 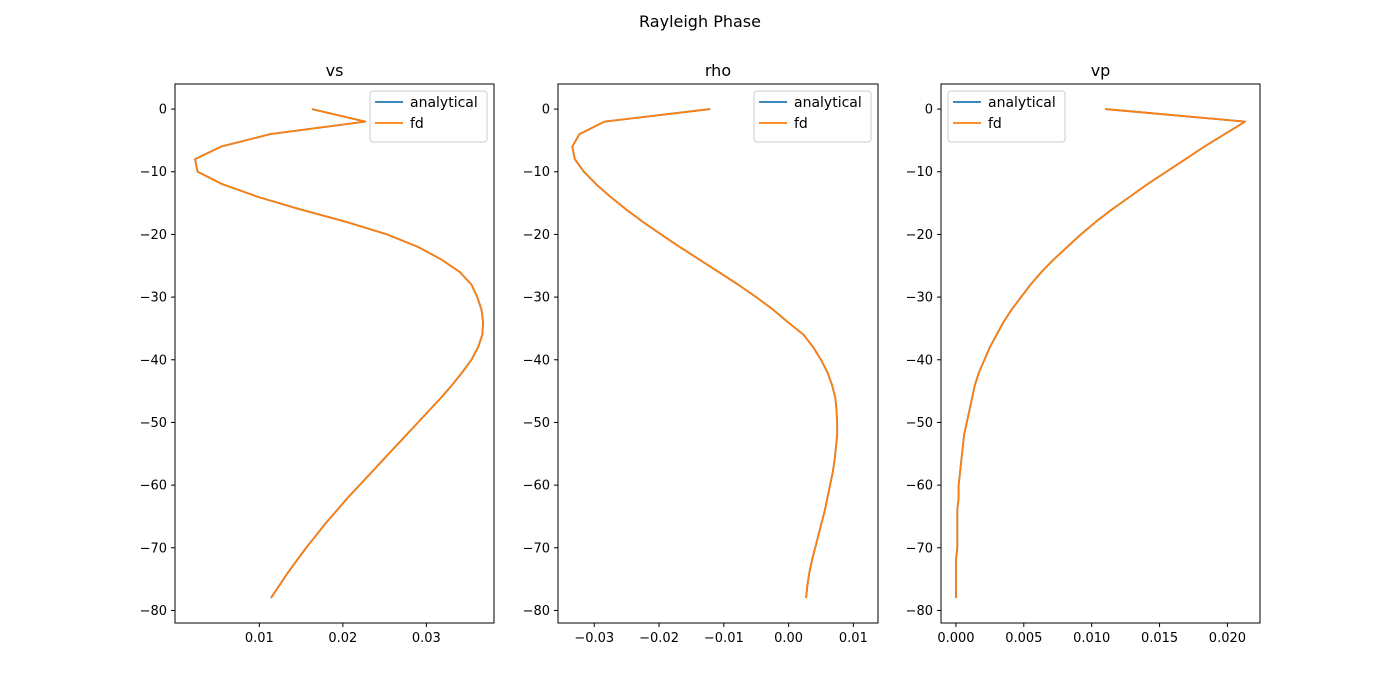 I want to click on x-tick-label: −0.01, so click(x=724, y=638).